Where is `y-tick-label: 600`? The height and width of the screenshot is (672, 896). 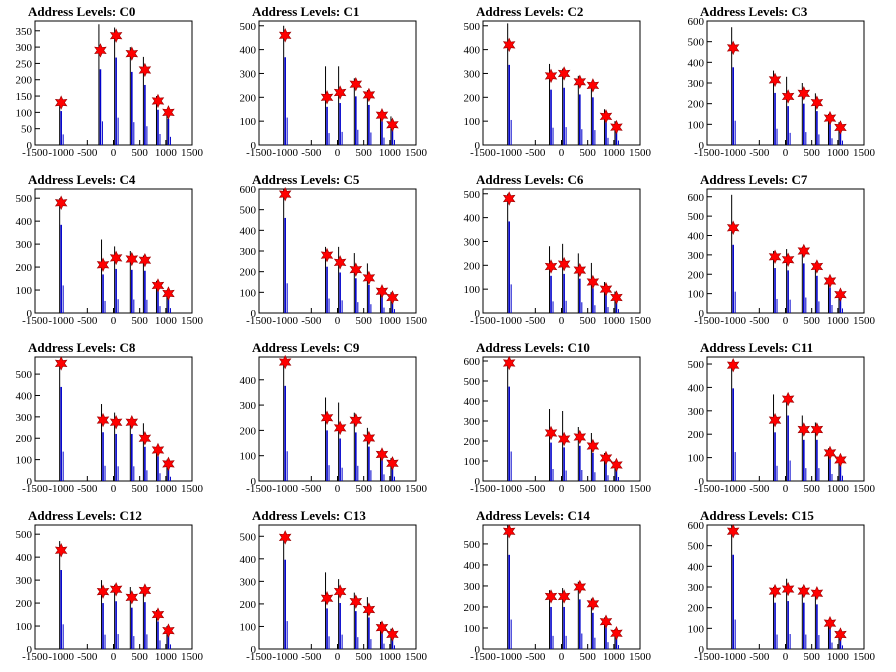 y-tick-label: 600 is located at coordinates (696, 526).